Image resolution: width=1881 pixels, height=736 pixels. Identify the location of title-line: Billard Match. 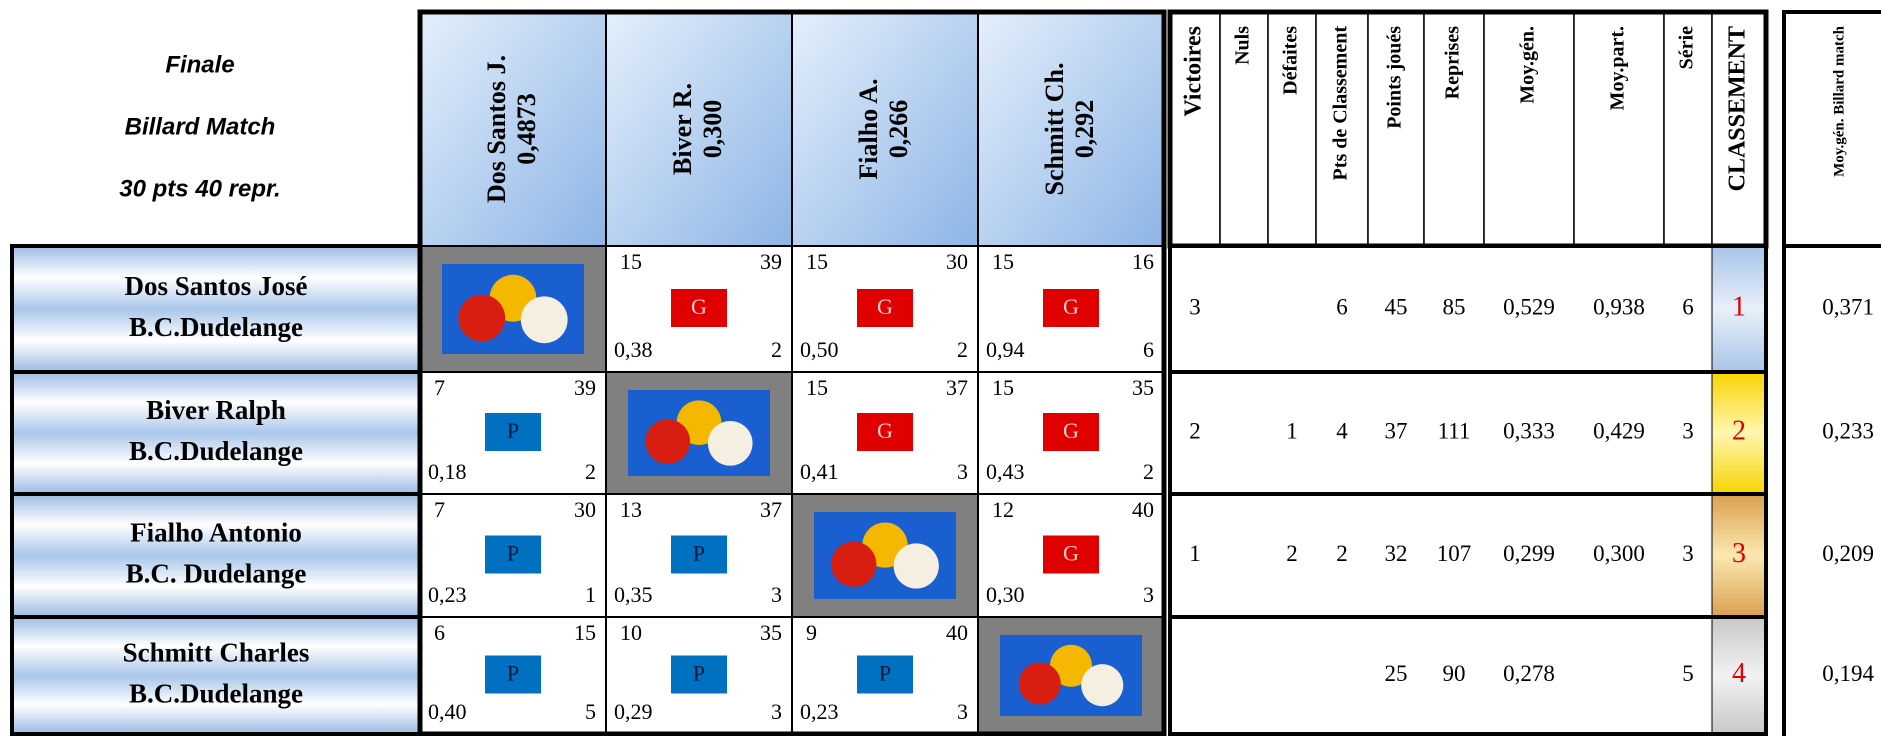
(200, 126).